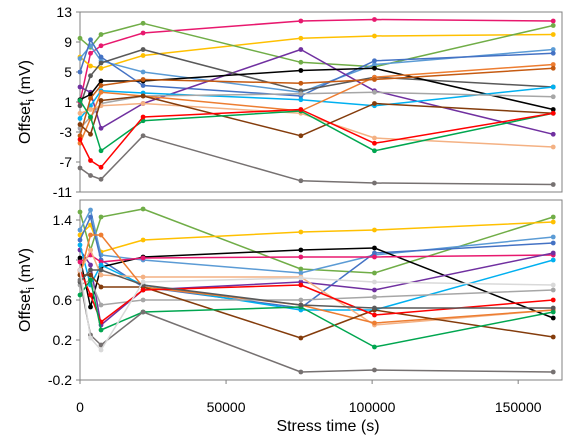  I want to click on y-tick-label: 1.4, so click(63, 220).